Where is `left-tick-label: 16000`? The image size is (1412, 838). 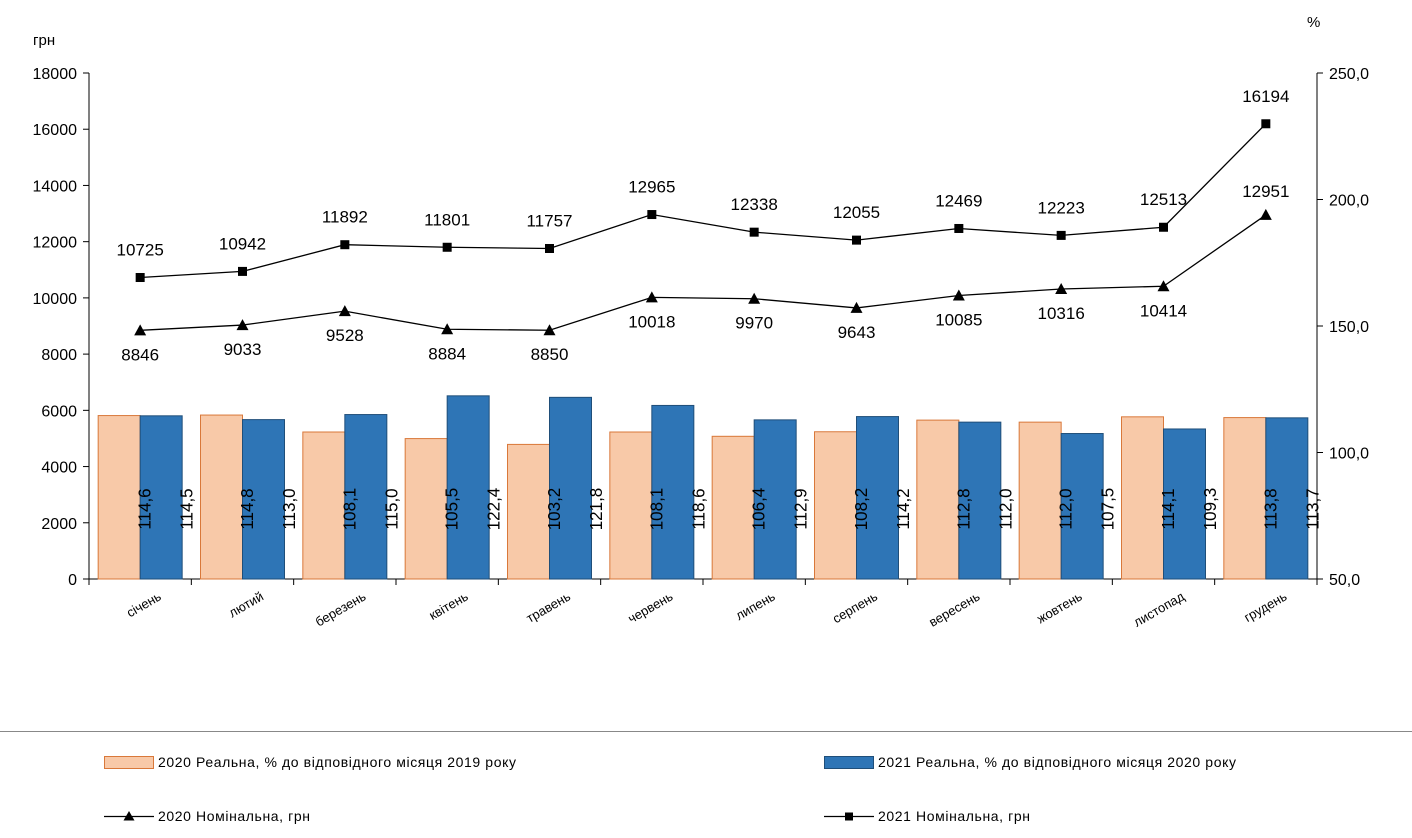 left-tick-label: 16000 is located at coordinates (55, 130).